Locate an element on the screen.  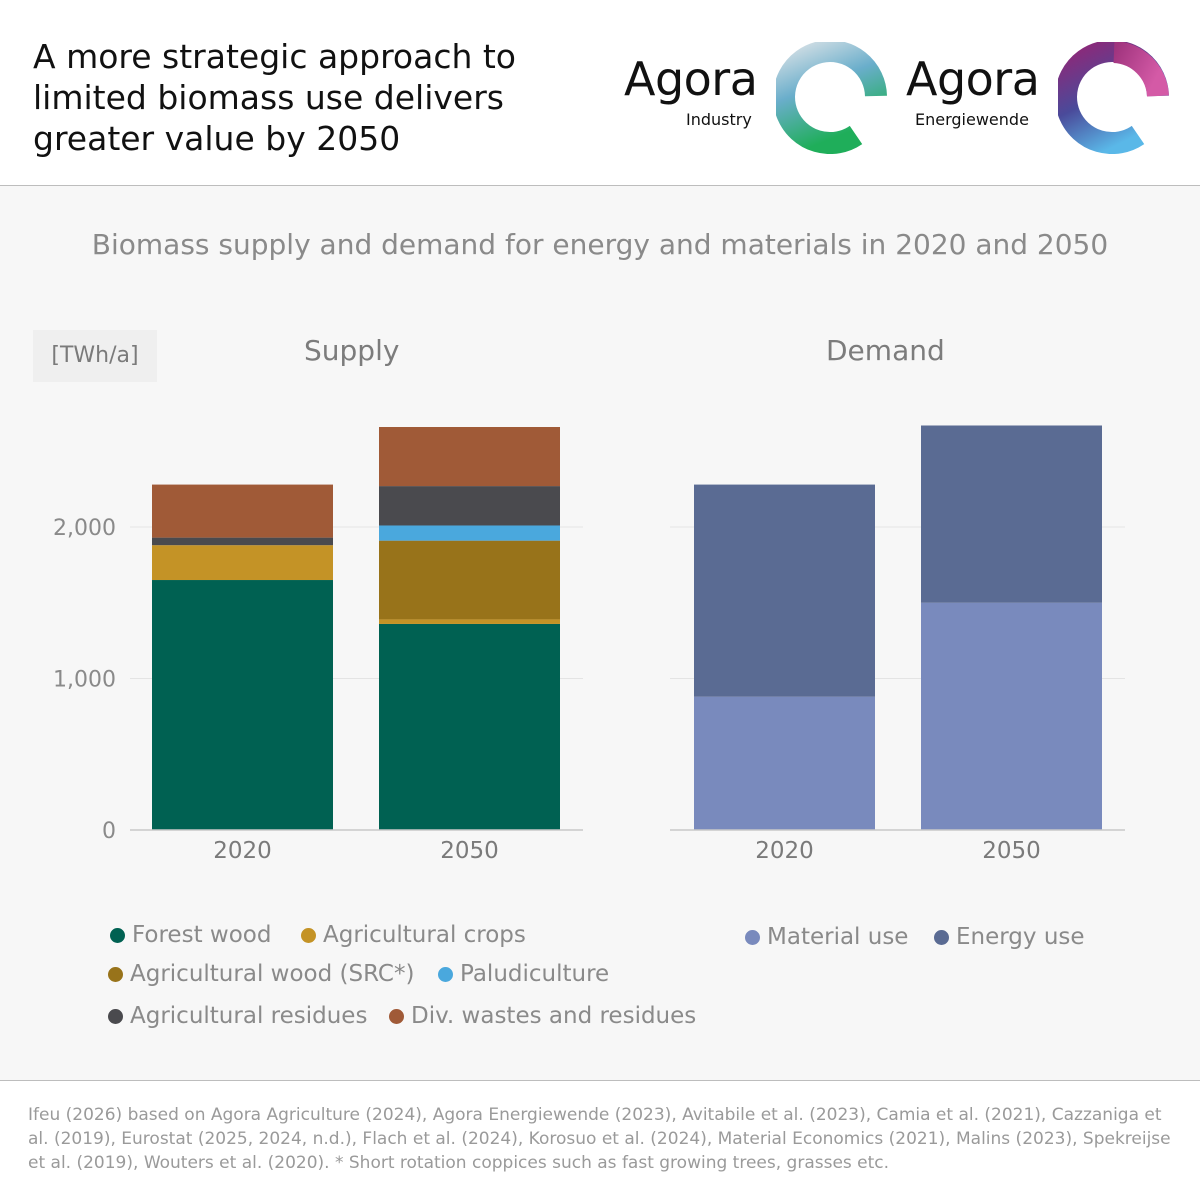
legend-agricultural-crops: Agricultural crops is located at coordinates (413, 935).